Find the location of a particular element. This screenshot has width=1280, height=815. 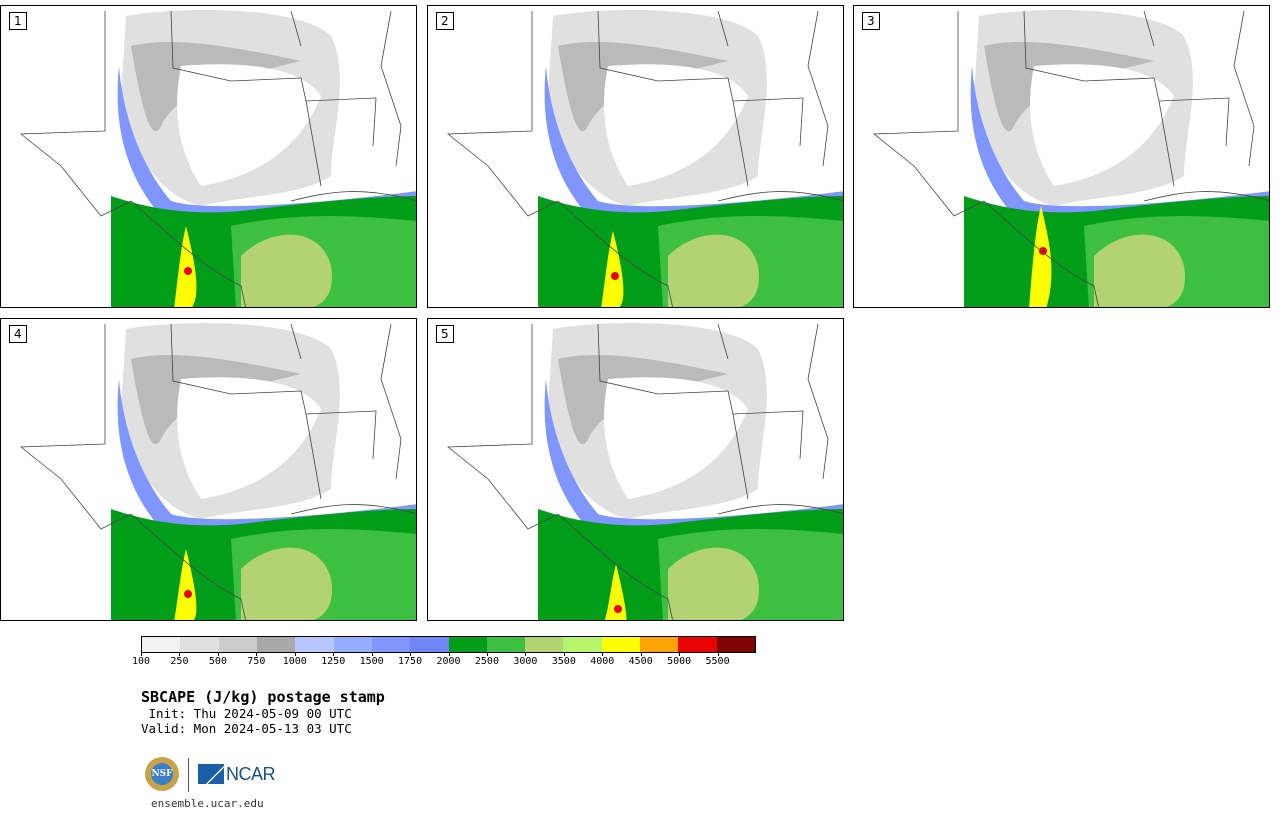

colorbar-tick-label: 1250 is located at coordinates (333, 661).